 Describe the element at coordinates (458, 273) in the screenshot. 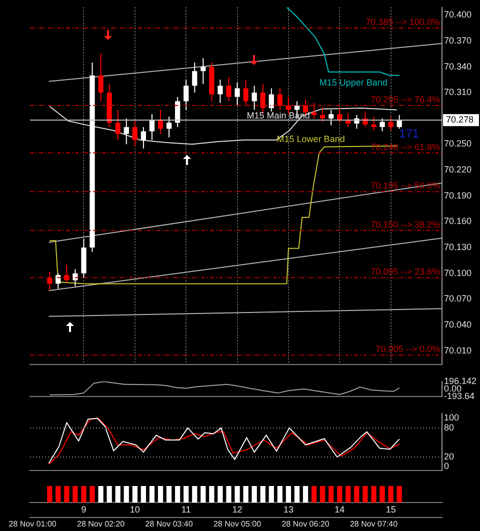

I see `y-tick-label: 70.100` at that location.